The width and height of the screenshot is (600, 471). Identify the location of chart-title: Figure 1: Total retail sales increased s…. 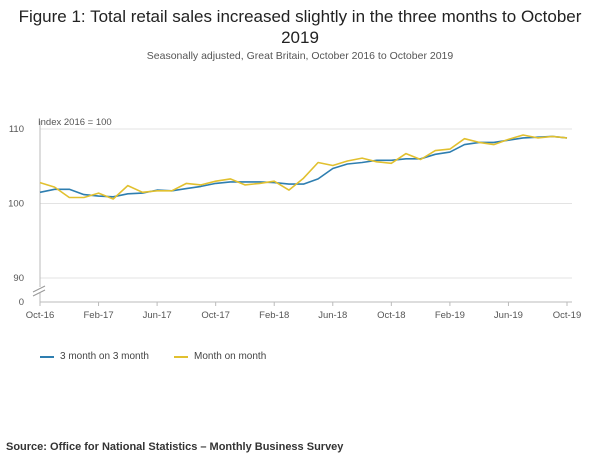
(300, 27).